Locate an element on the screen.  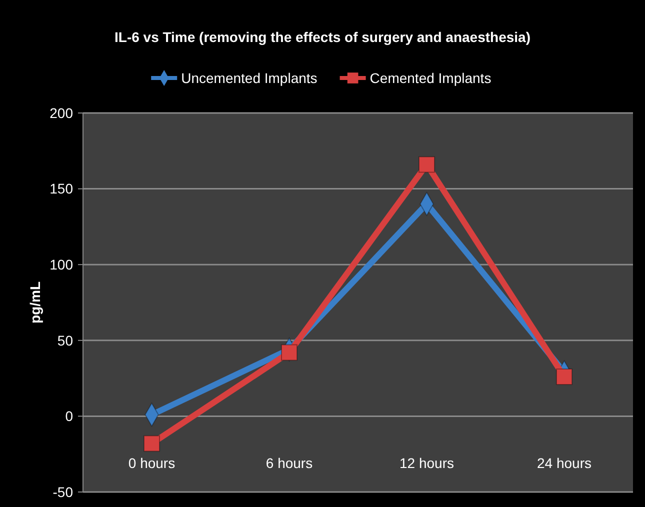
x-tick-label: 0 hours is located at coordinates (152, 463).